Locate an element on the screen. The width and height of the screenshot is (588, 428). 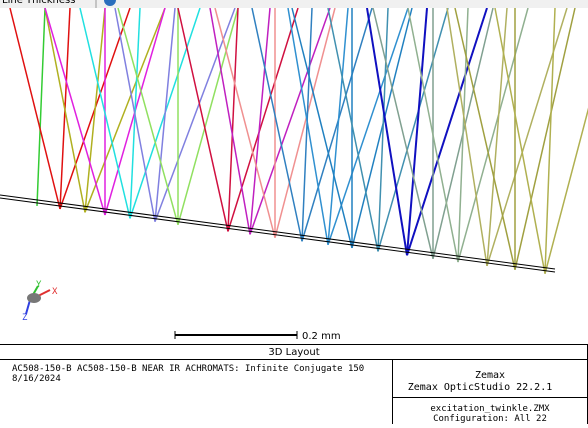
triad-body is located at coordinates (34, 298).